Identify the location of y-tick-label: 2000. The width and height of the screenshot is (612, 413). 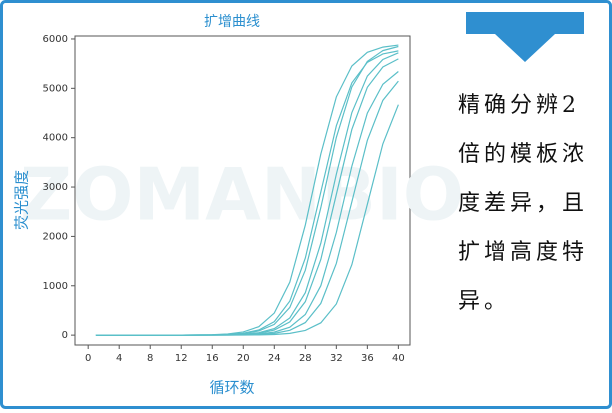
(55, 236).